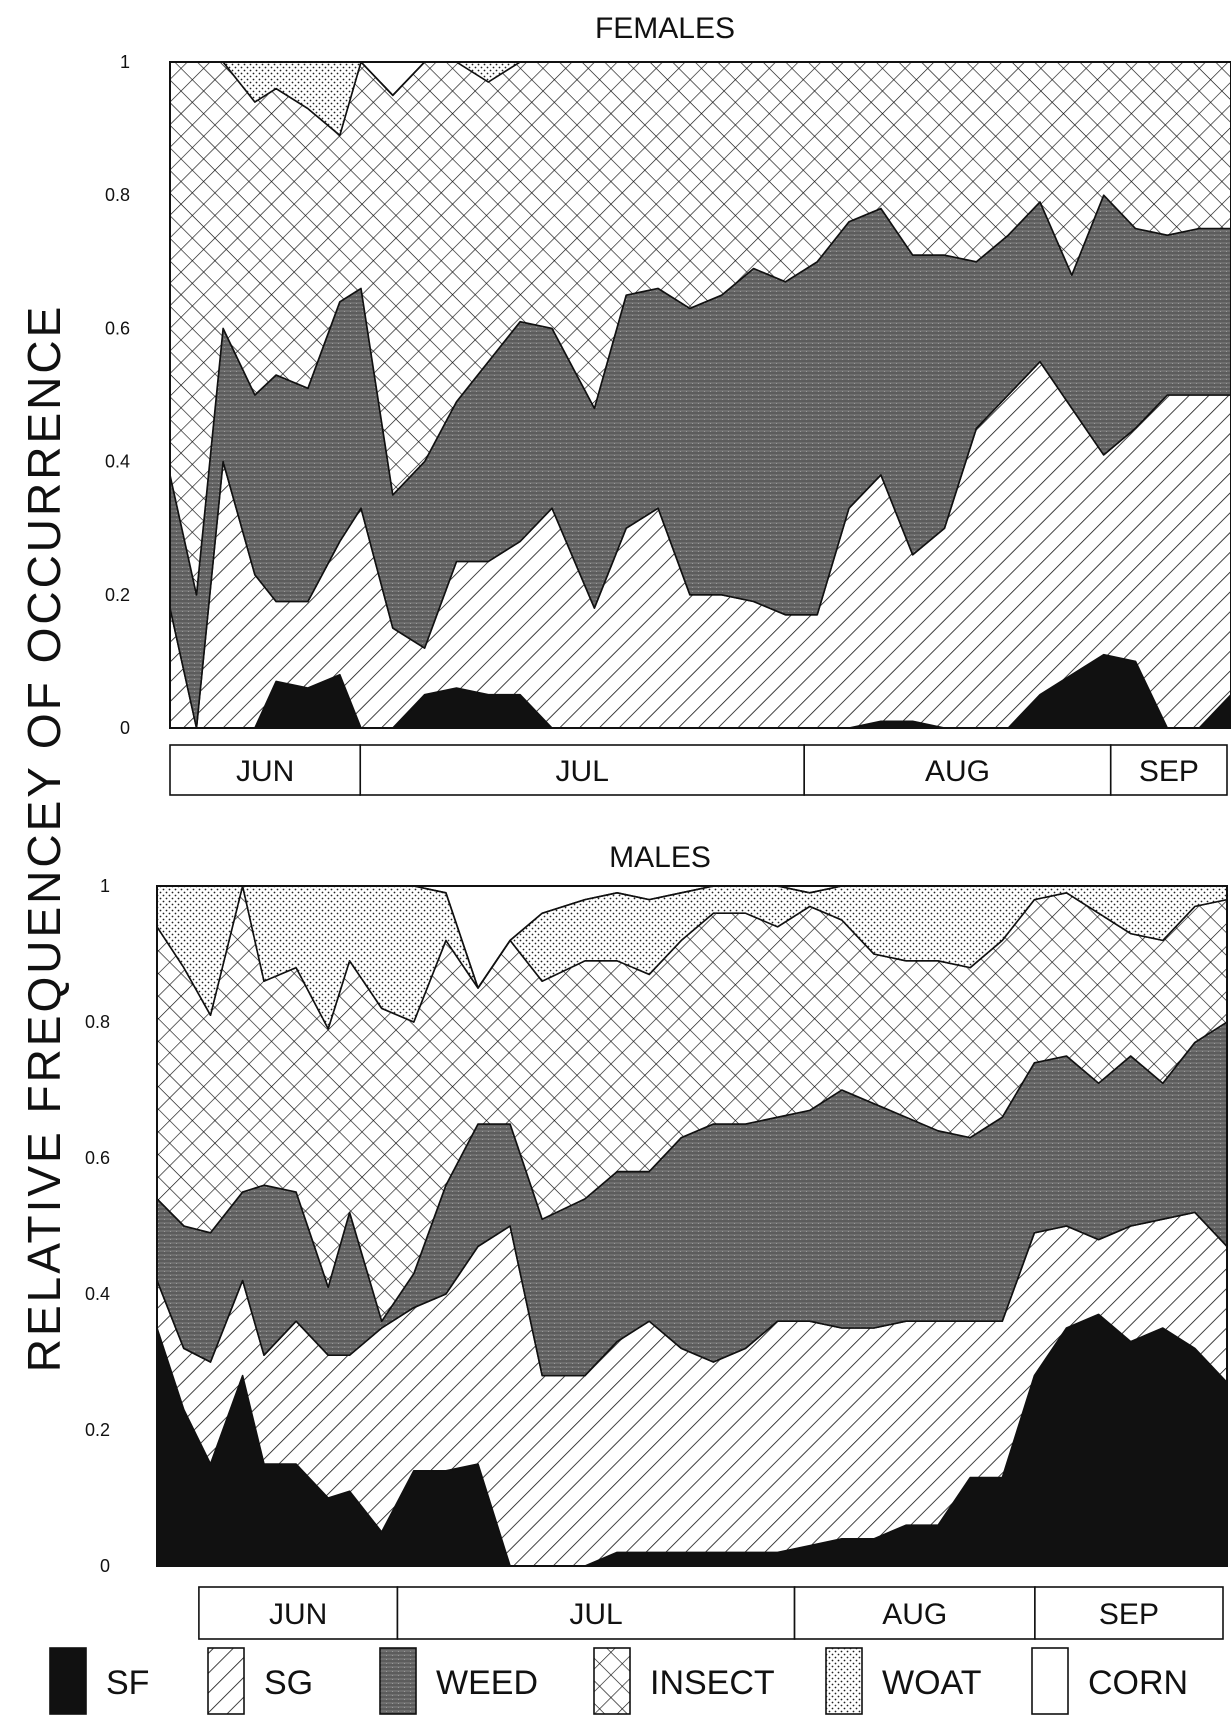 The image size is (1231, 1731). Describe the element at coordinates (665, 28) in the screenshot. I see `panel-title-females: FEMALES` at that location.